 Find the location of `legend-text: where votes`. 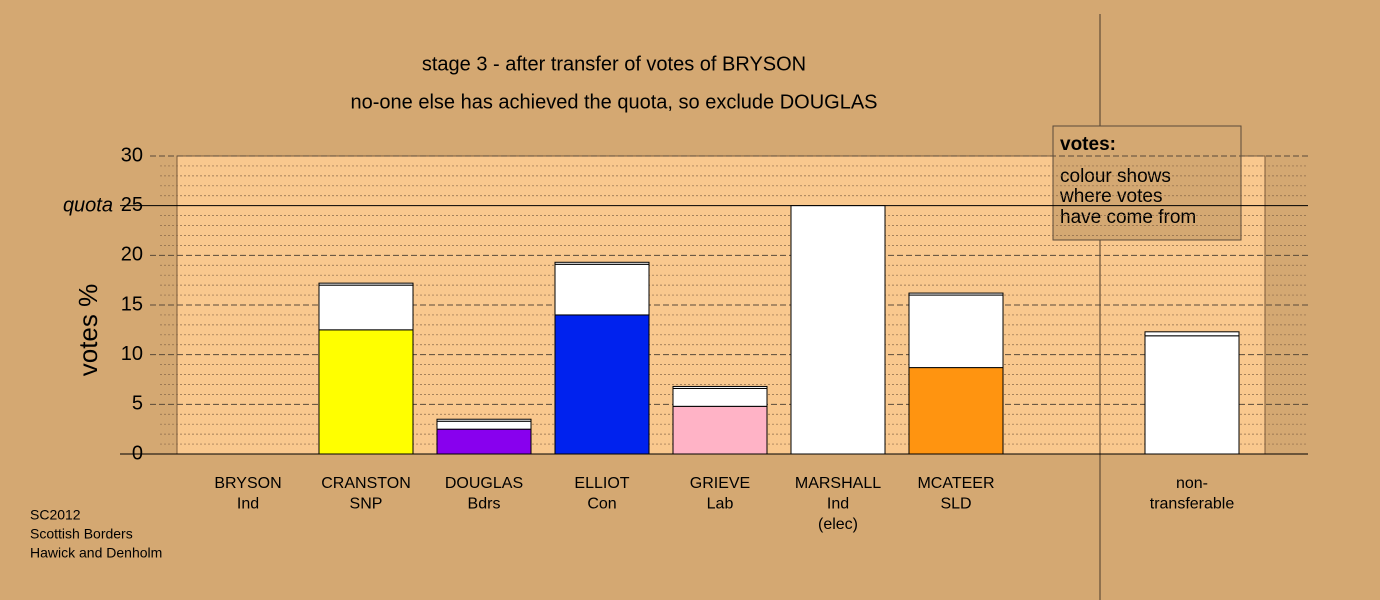

legend-text: where votes is located at coordinates (1110, 196).